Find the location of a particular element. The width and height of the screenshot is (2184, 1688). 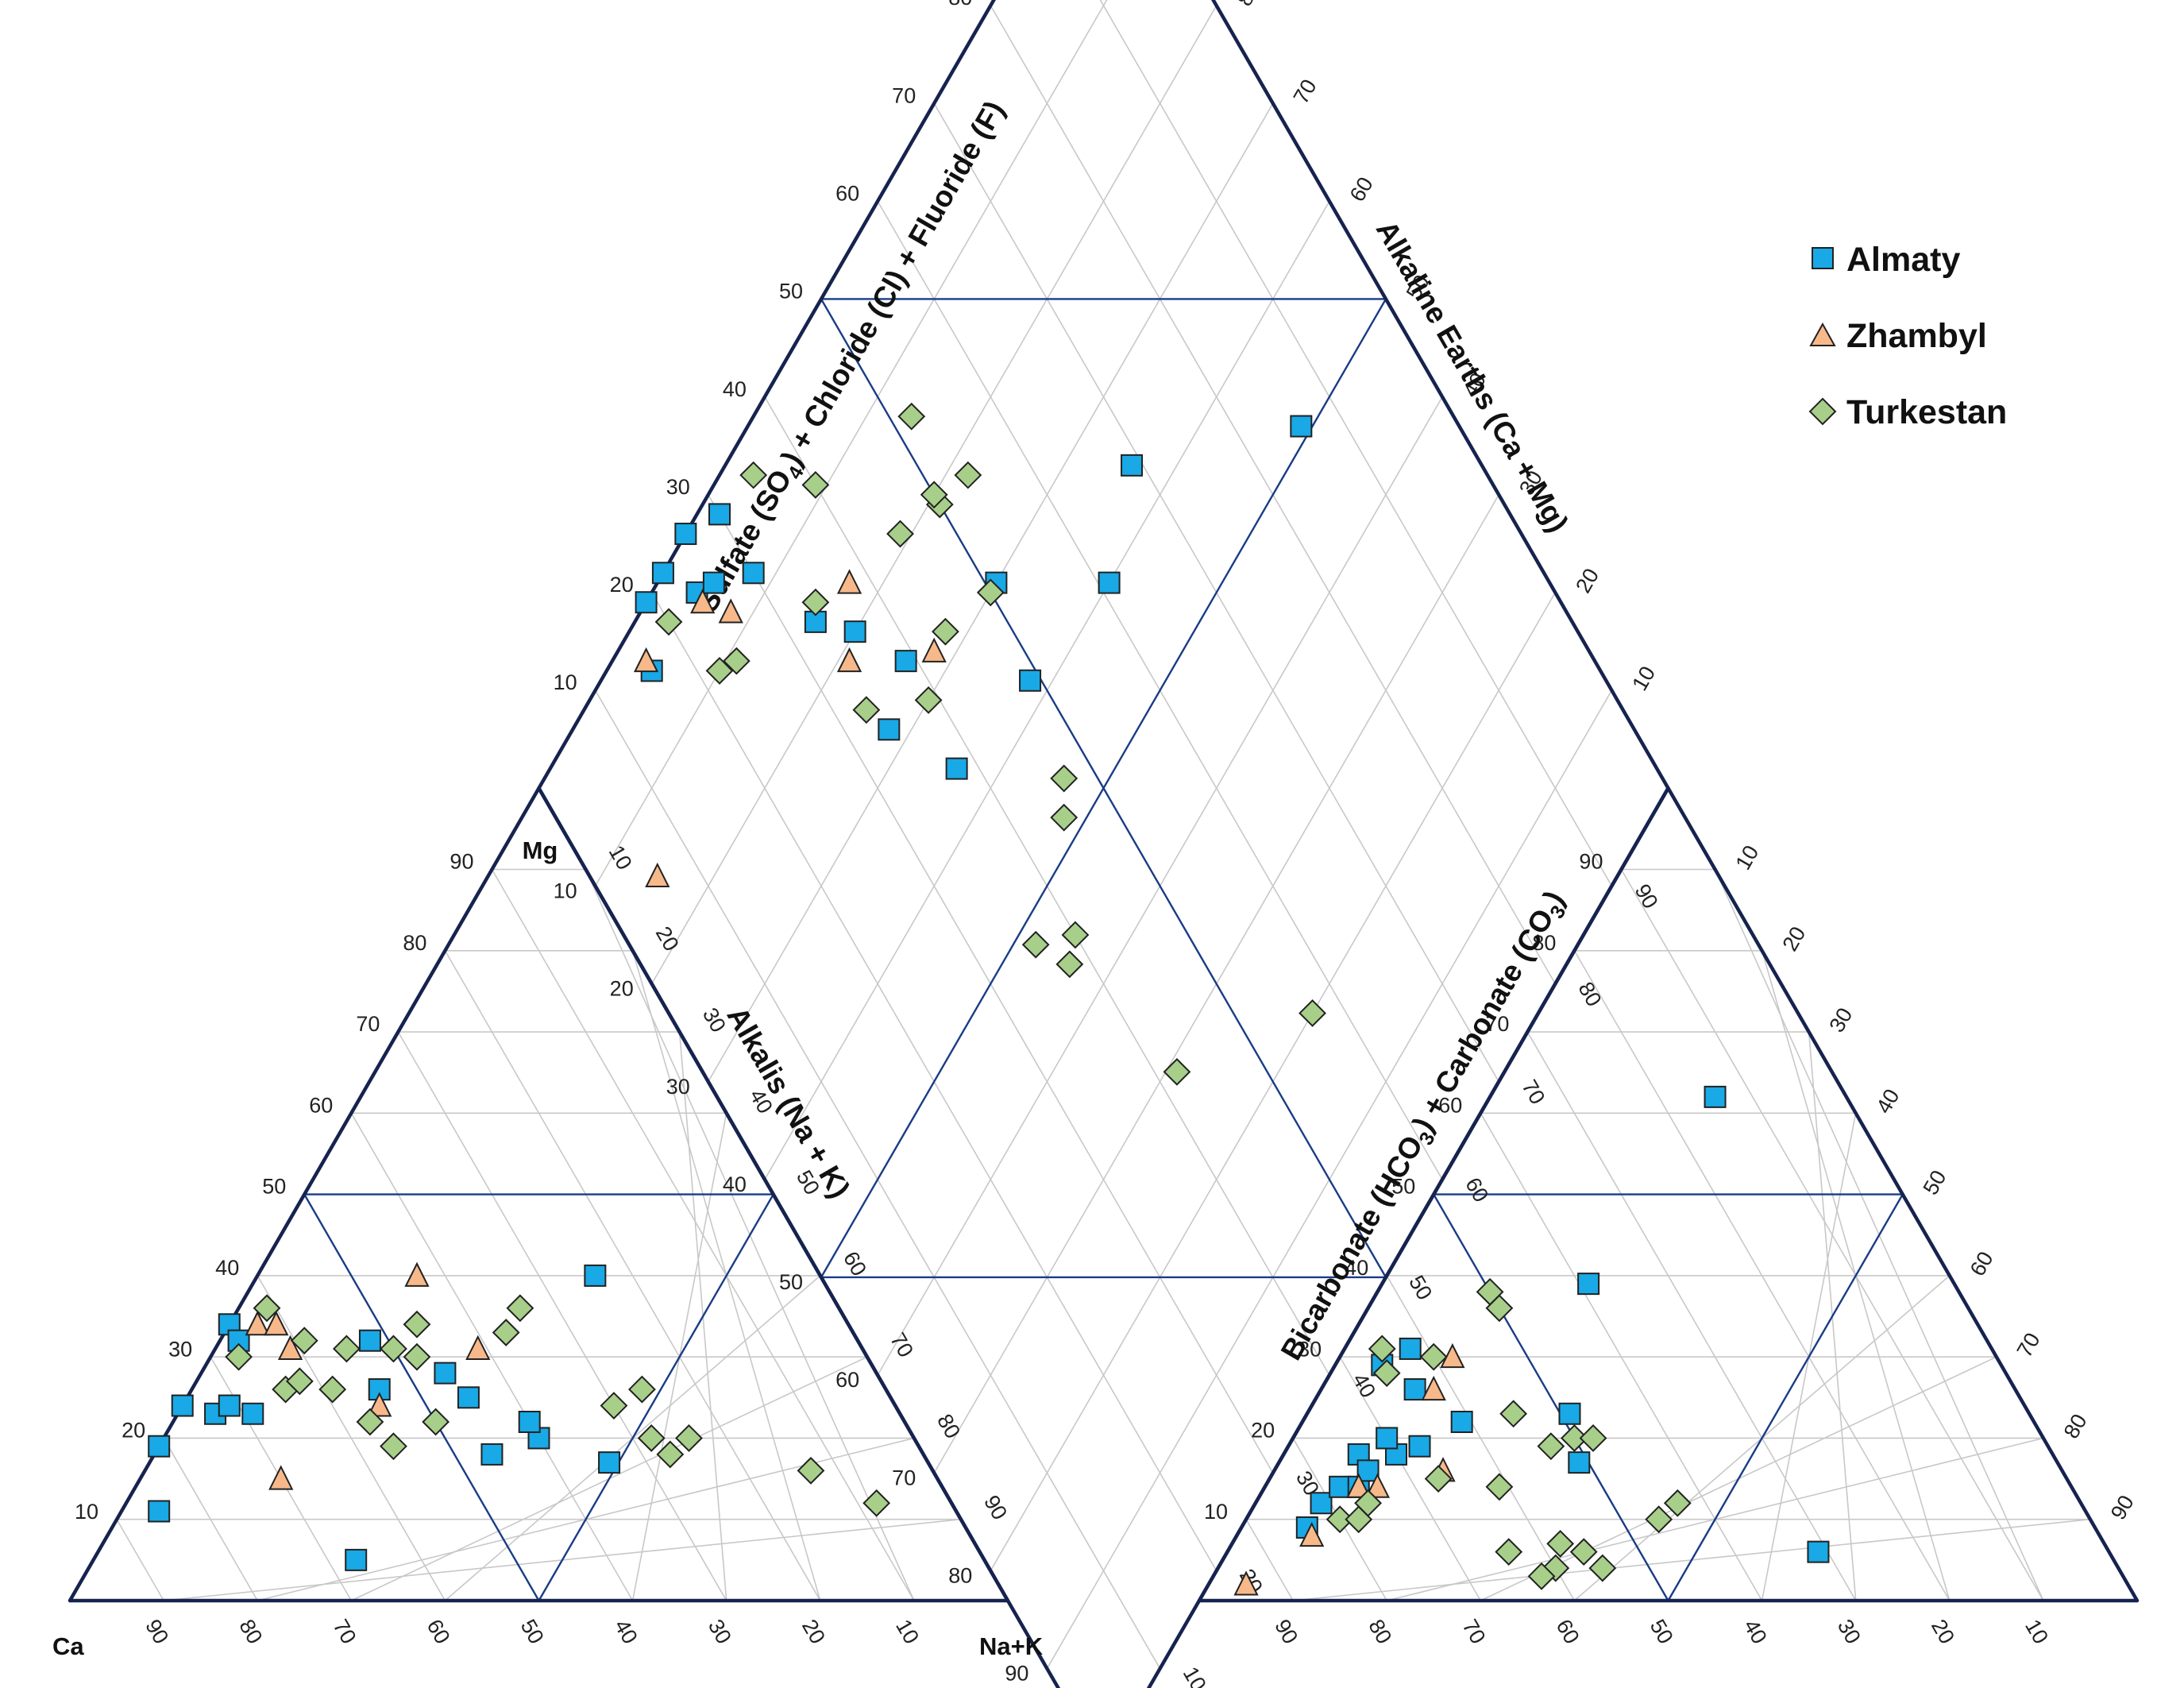

cation-bottom-tick: 50 is located at coordinates (532, 1632).